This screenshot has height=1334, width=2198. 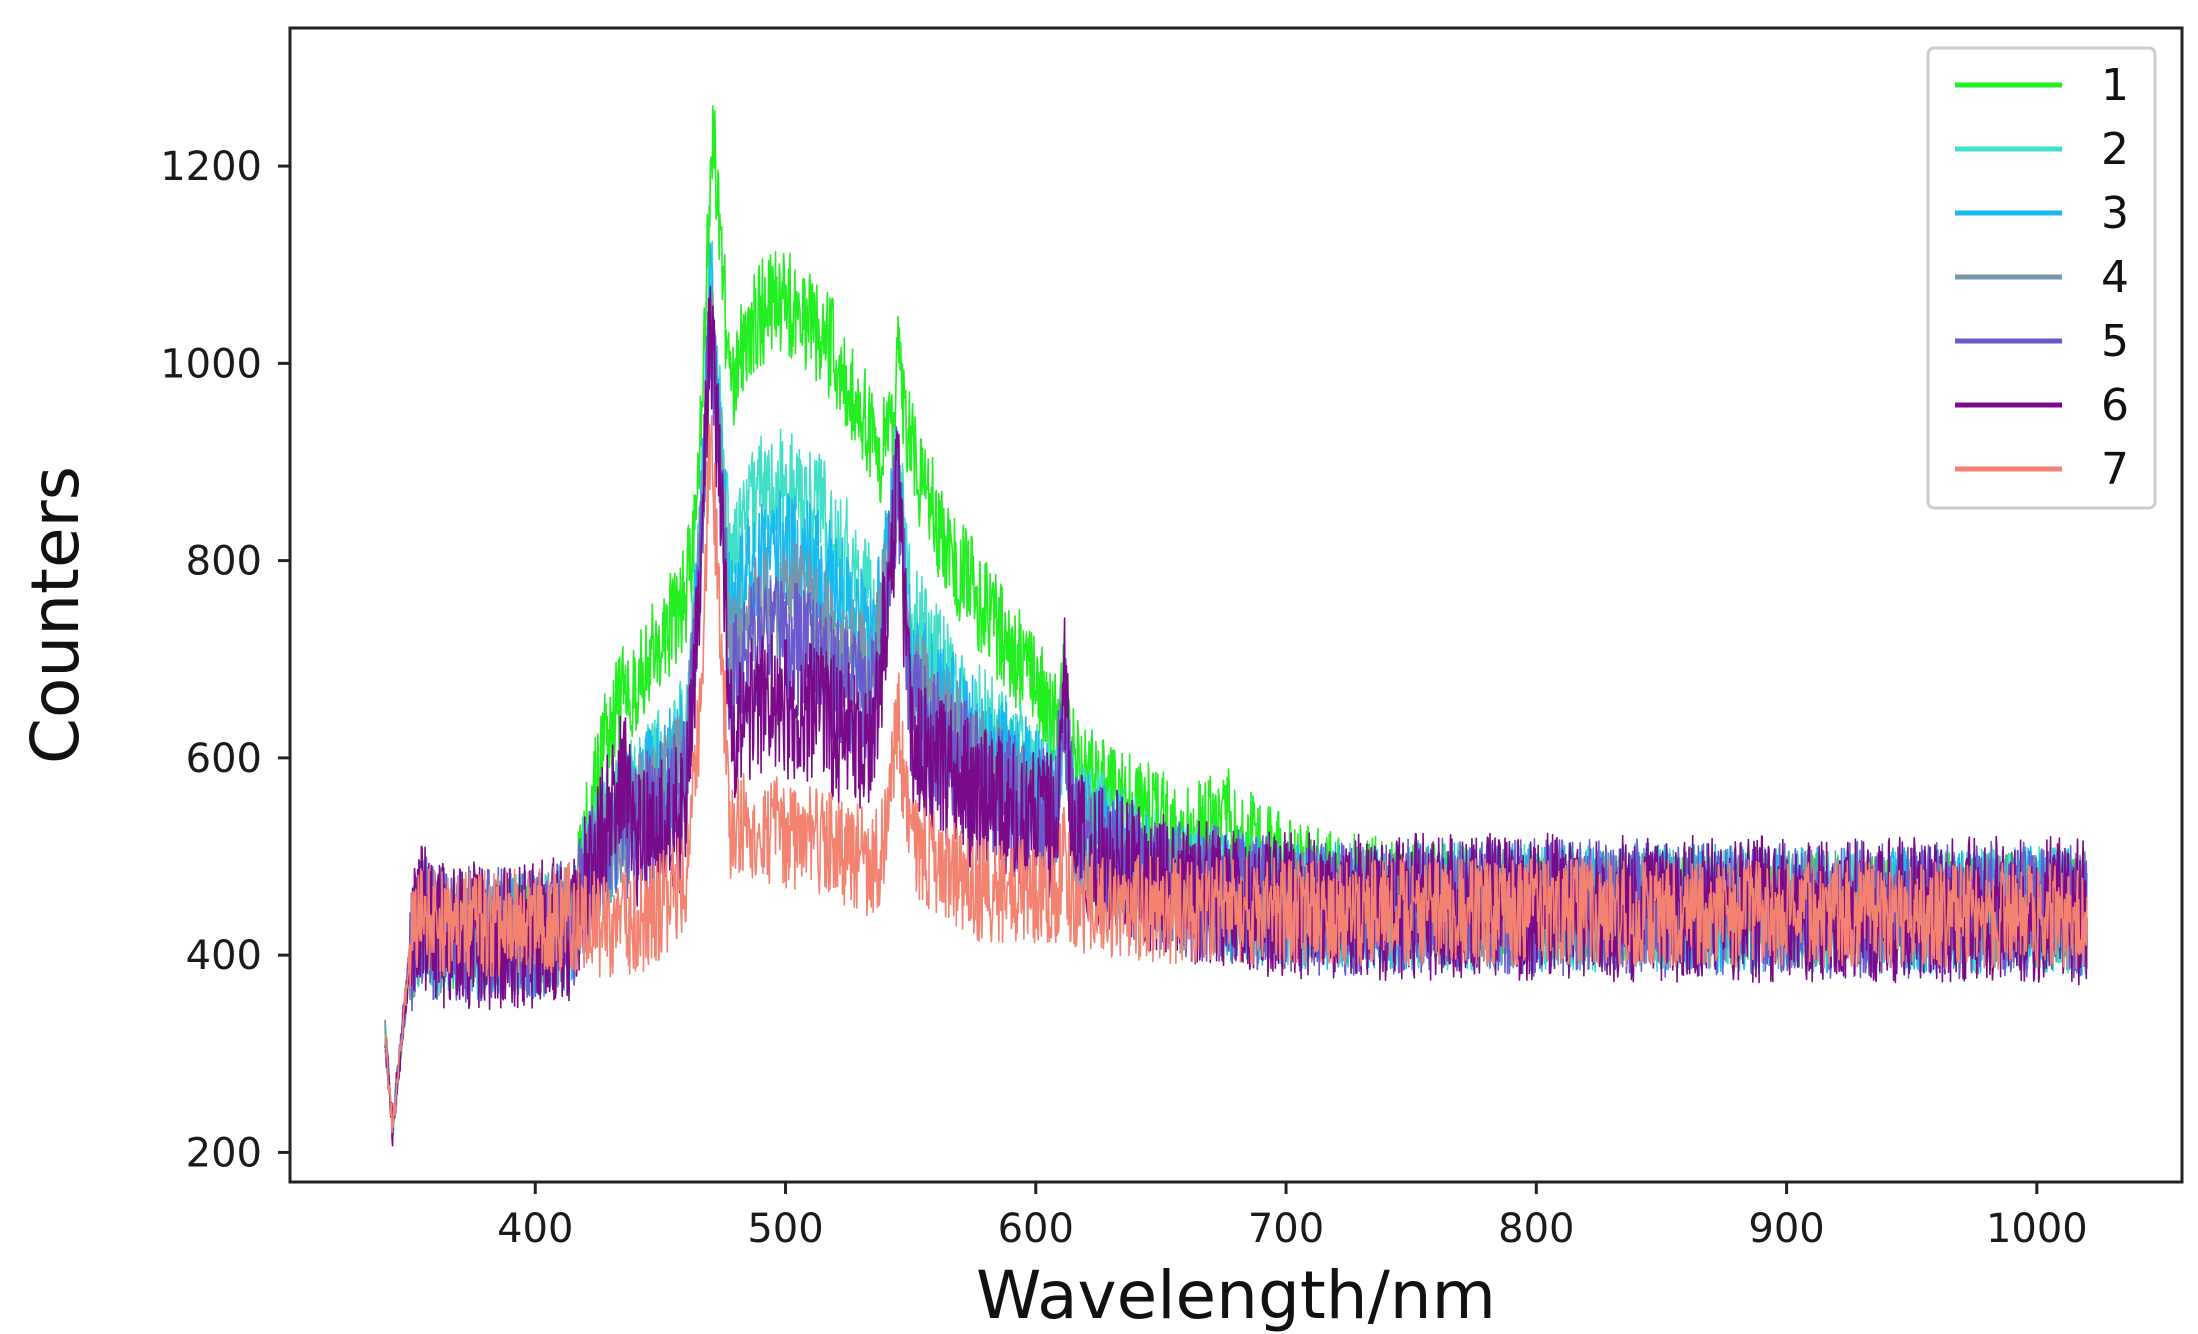 What do you see at coordinates (1236, 1295) in the screenshot?
I see `x-axis-label: Wavelength/nm` at bounding box center [1236, 1295].